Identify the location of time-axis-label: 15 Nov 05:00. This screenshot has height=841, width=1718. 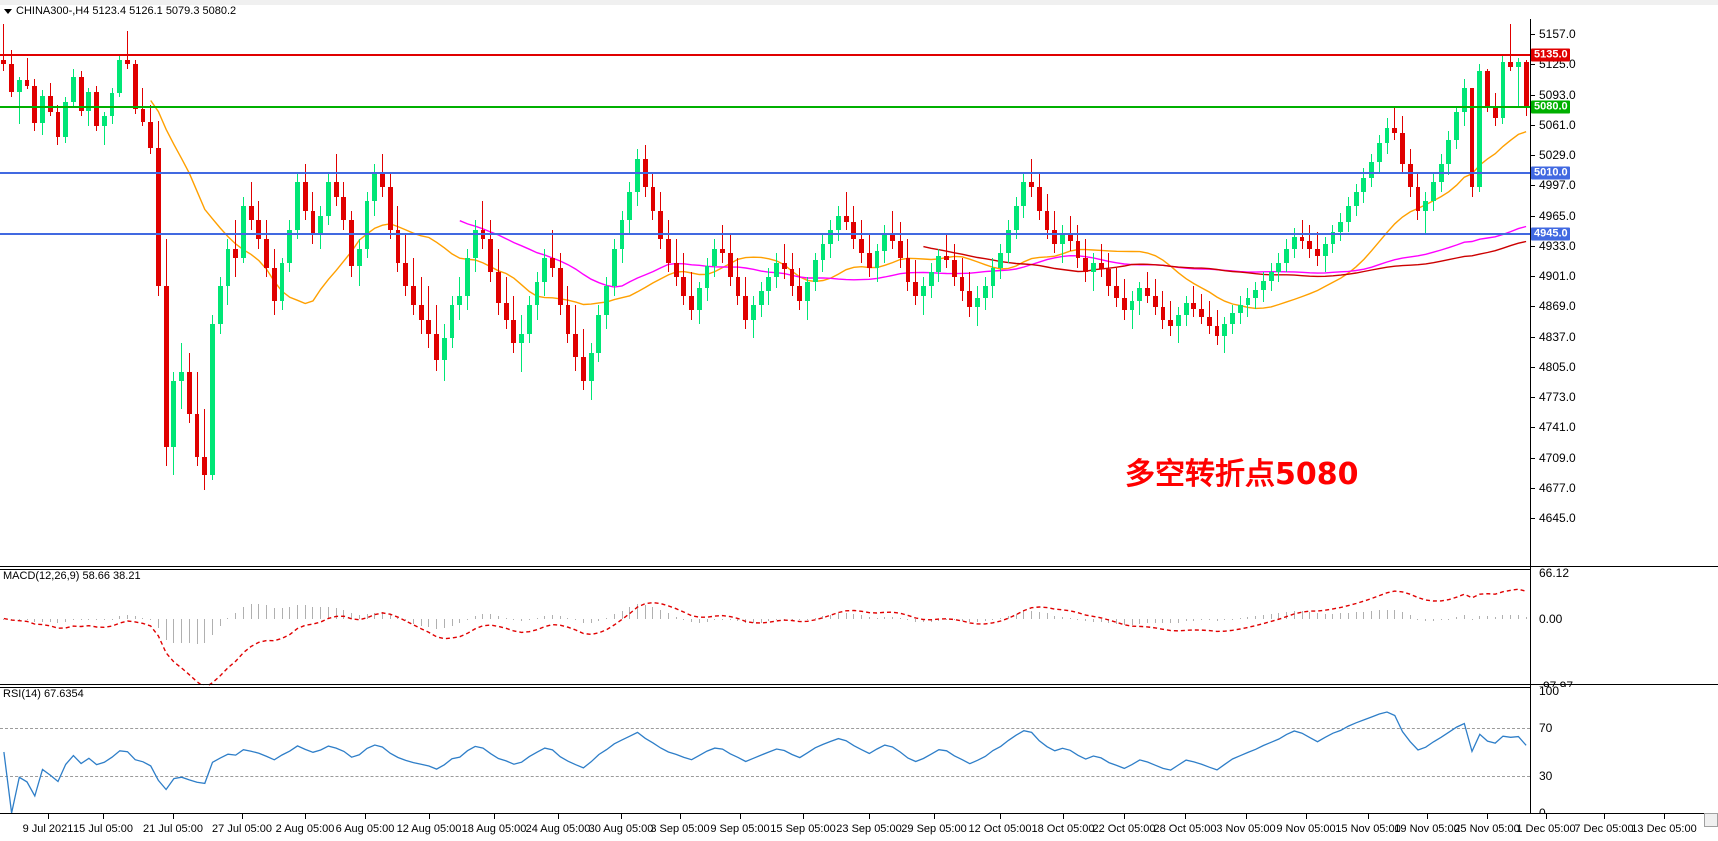
(1368, 829).